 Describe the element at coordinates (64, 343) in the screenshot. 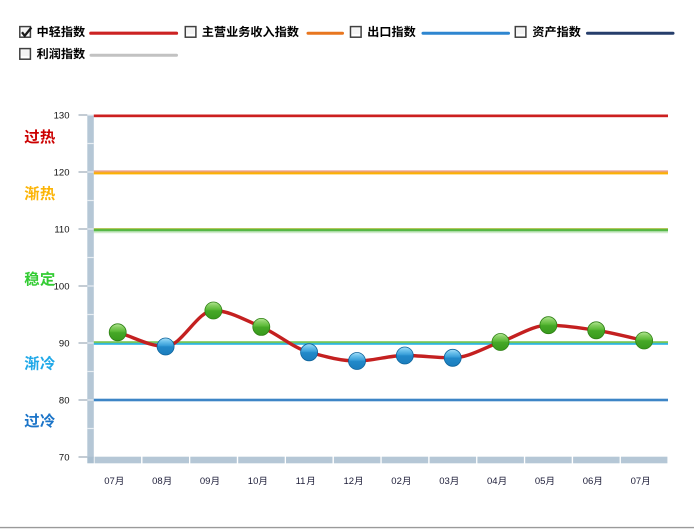

I see `svg-text: 90` at that location.